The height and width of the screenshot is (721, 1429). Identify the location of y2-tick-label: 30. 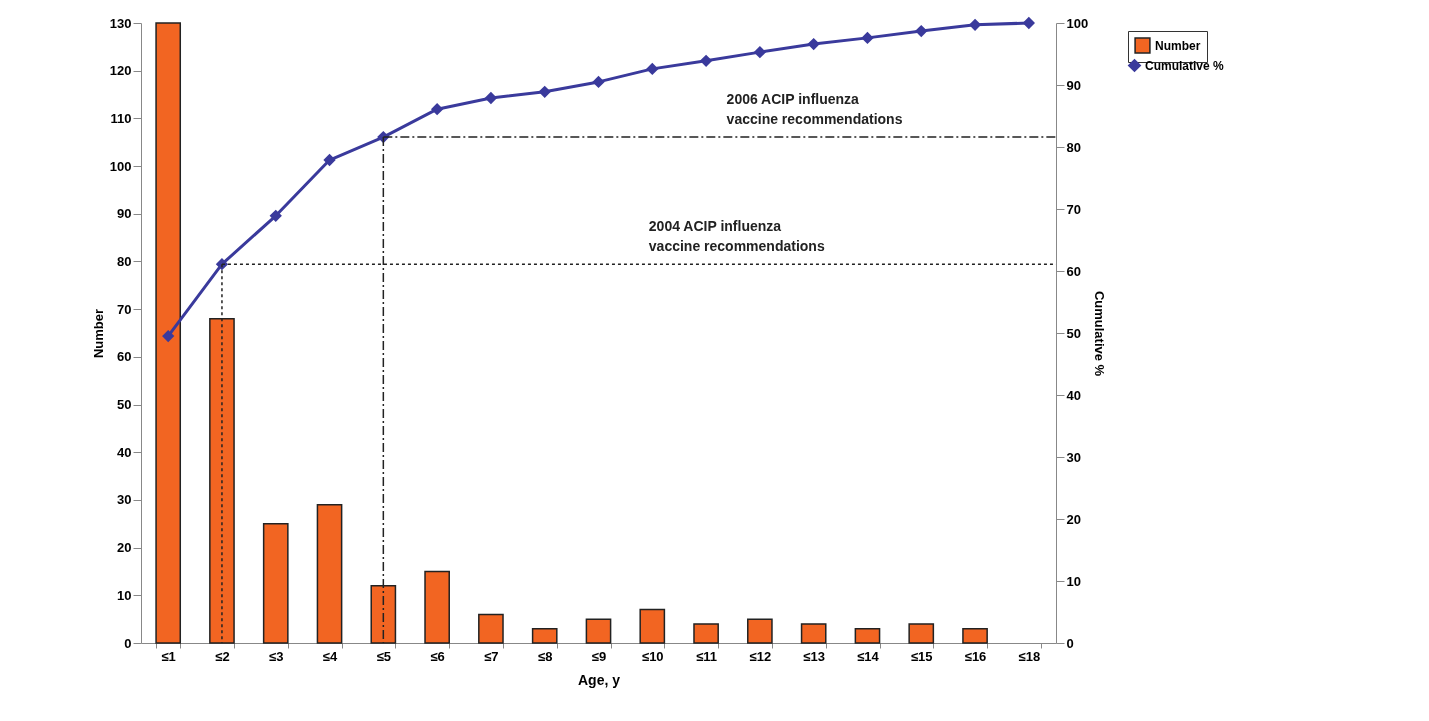
(1073, 457).